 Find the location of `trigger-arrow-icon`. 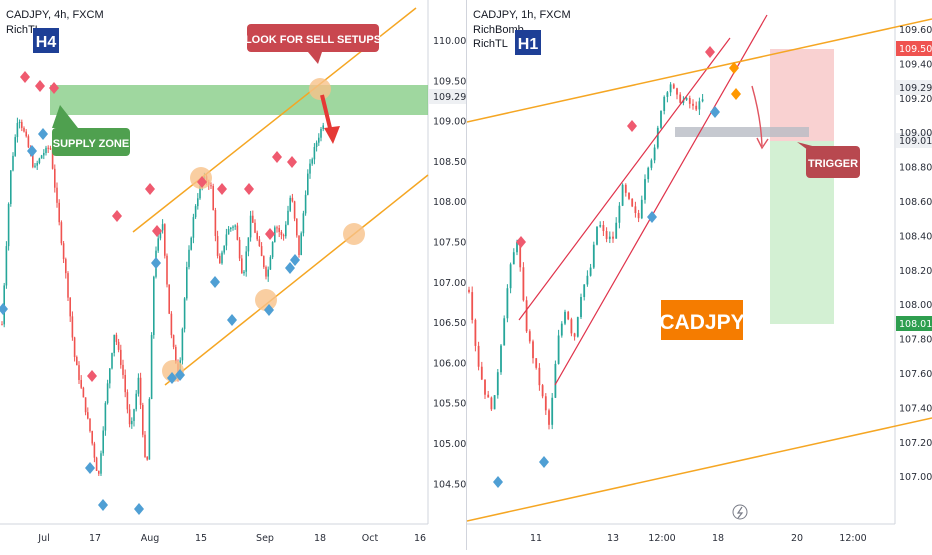

trigger-arrow-icon is located at coordinates (760, 117).